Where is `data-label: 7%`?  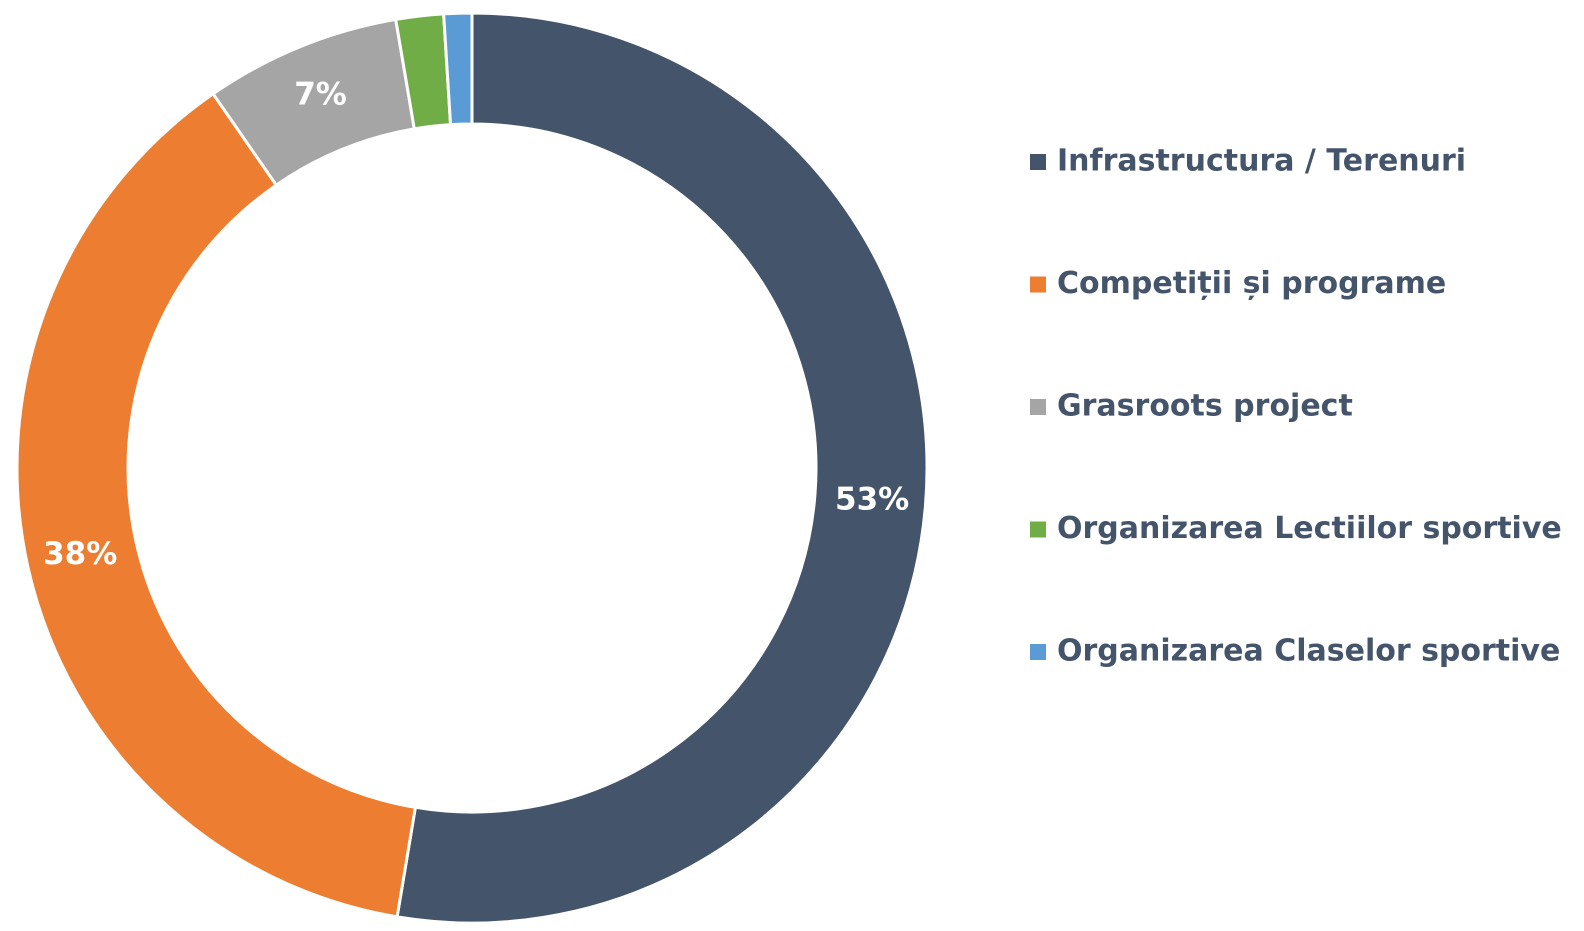 data-label: 7% is located at coordinates (320, 95).